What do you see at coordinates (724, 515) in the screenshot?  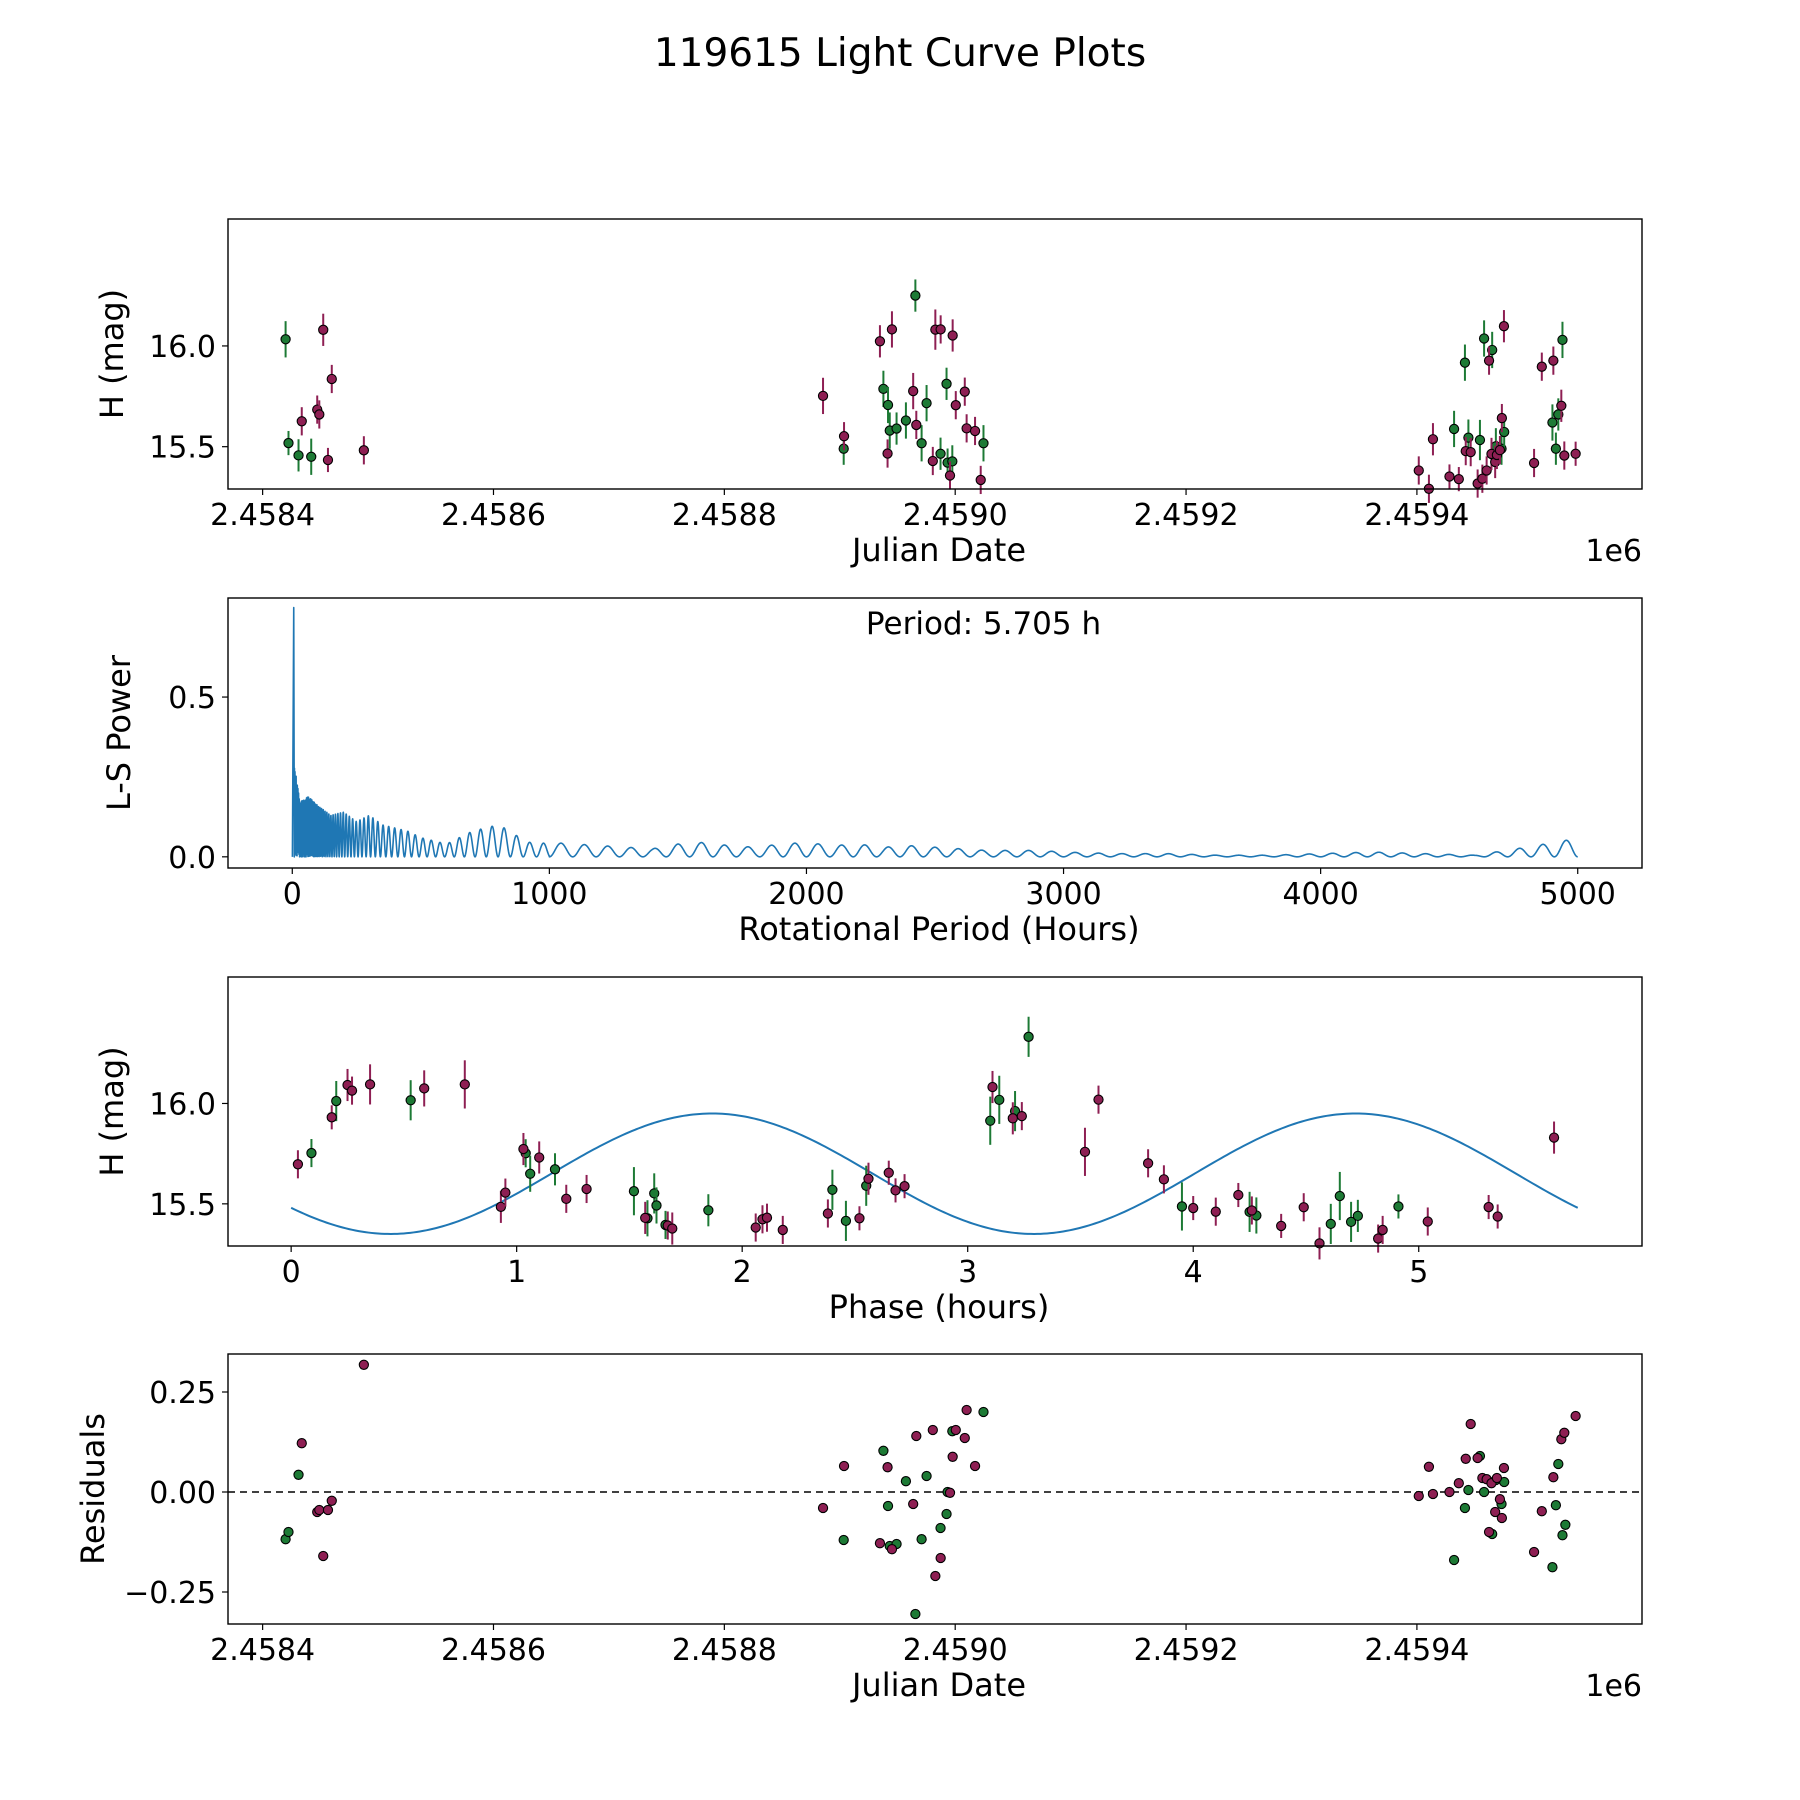 I see `x-tick-label: 2.4588` at bounding box center [724, 515].